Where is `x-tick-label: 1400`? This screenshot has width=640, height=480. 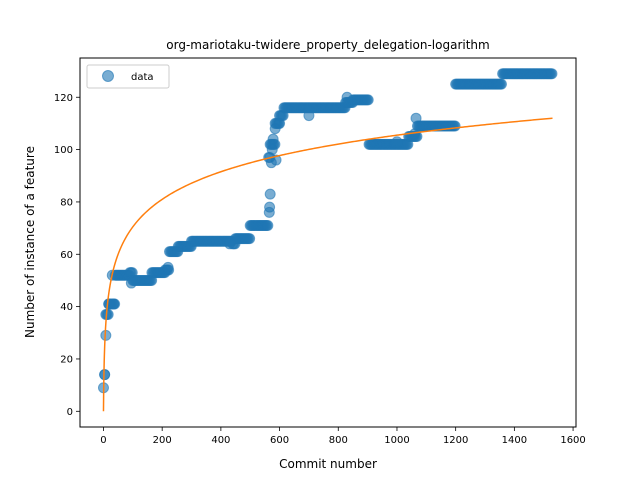 x-tick-label: 1400 is located at coordinates (514, 440).